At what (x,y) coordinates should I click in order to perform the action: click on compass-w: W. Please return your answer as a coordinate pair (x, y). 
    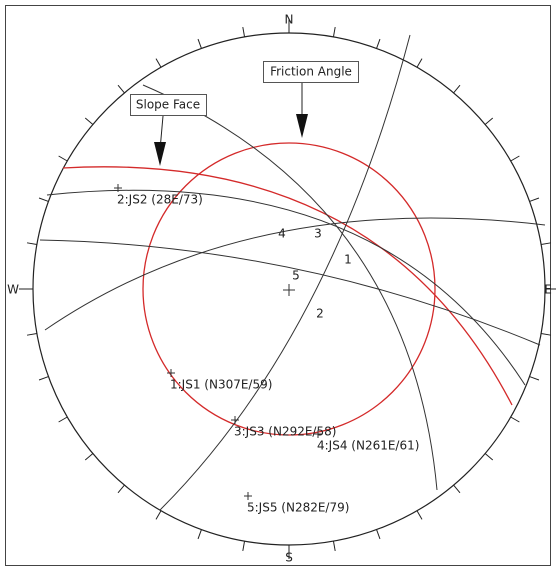
    Looking at the image, I should click on (13, 290).